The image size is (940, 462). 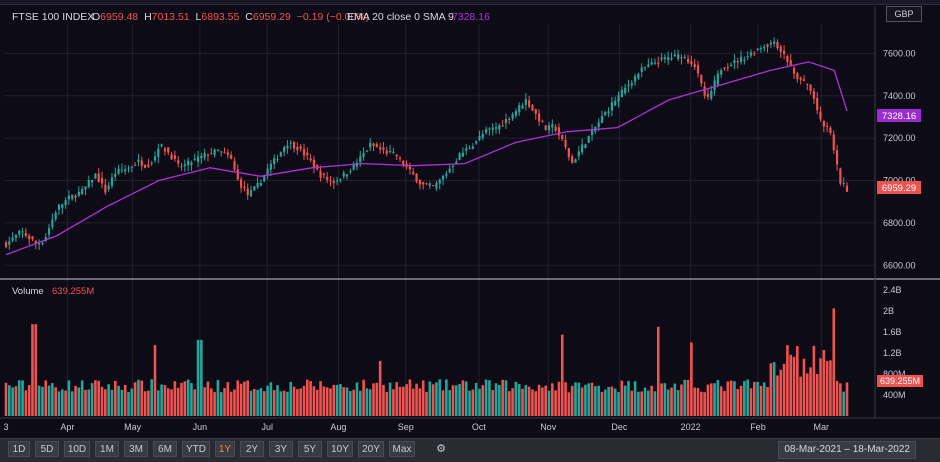 I want to click on volume-tag-text: 639.255M, so click(x=900, y=381).